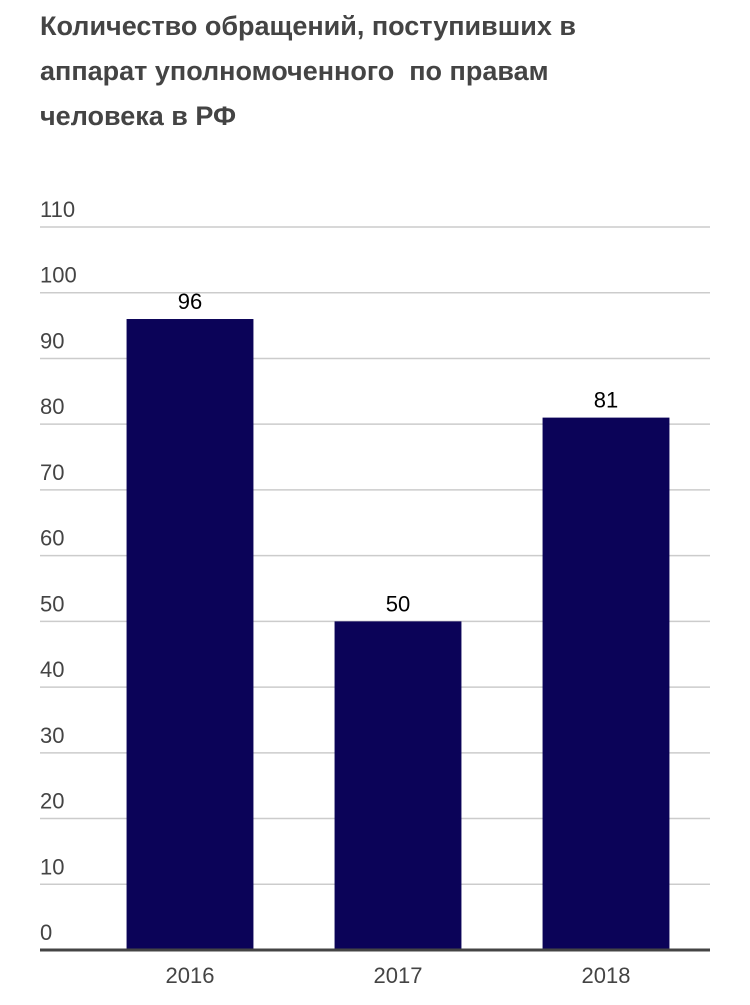 The width and height of the screenshot is (750, 1005). What do you see at coordinates (398, 975) in the screenshot?
I see `x-tick-label: 2017` at bounding box center [398, 975].